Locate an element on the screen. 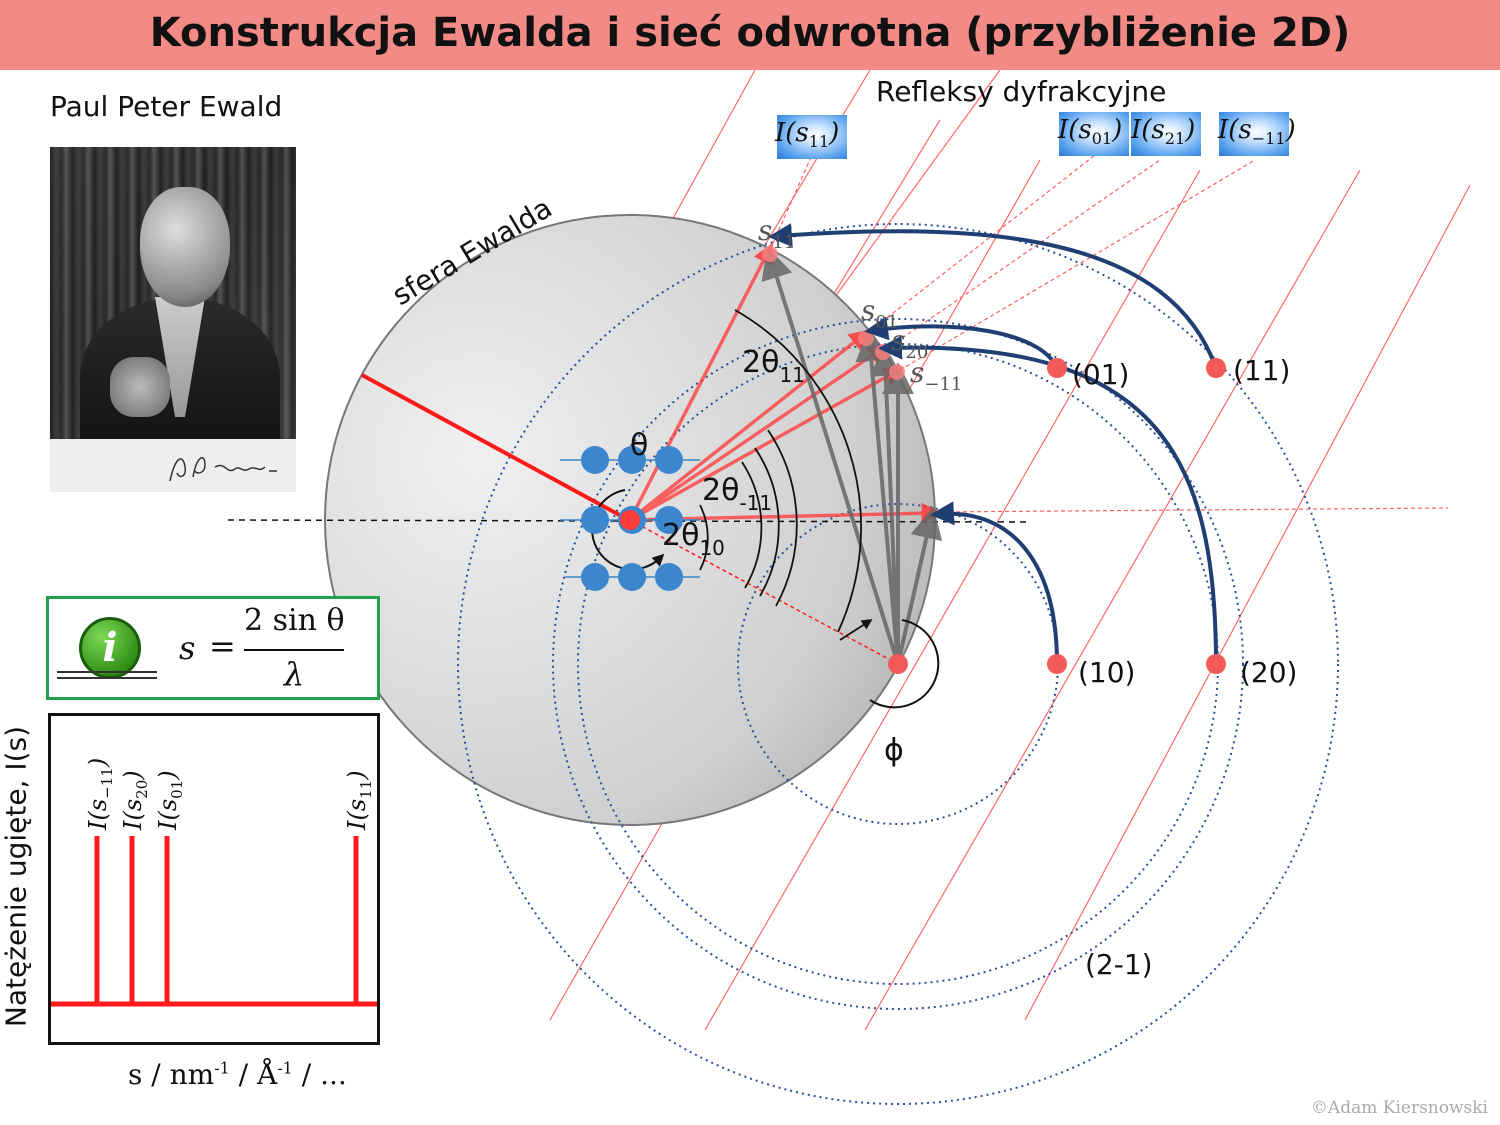 The image size is (1500, 1125). rotation-arrows is located at coordinates (993, 444).